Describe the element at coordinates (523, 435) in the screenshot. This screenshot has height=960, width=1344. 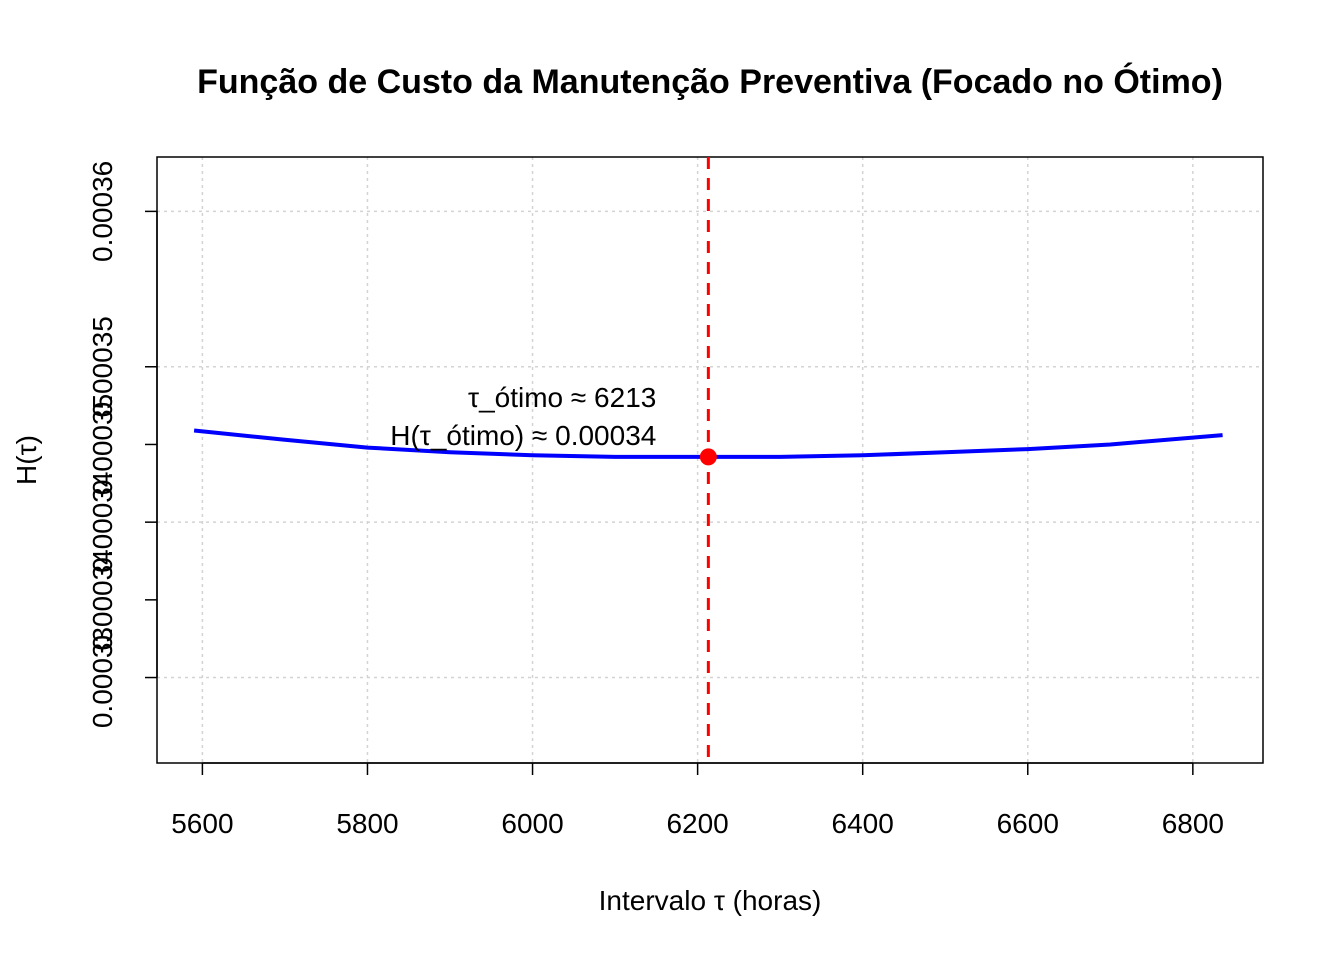
I see `annotation-h-optimo: H(τ_ótimo) ≈ 0.00034` at that location.